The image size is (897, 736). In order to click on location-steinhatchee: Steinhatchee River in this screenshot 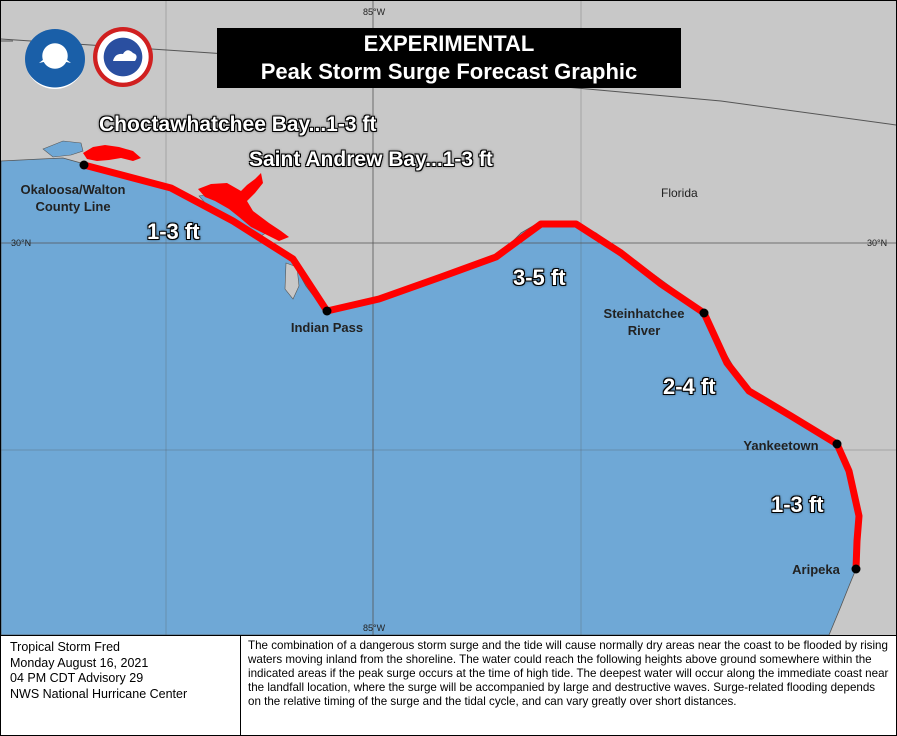, I will do `click(644, 322)`.